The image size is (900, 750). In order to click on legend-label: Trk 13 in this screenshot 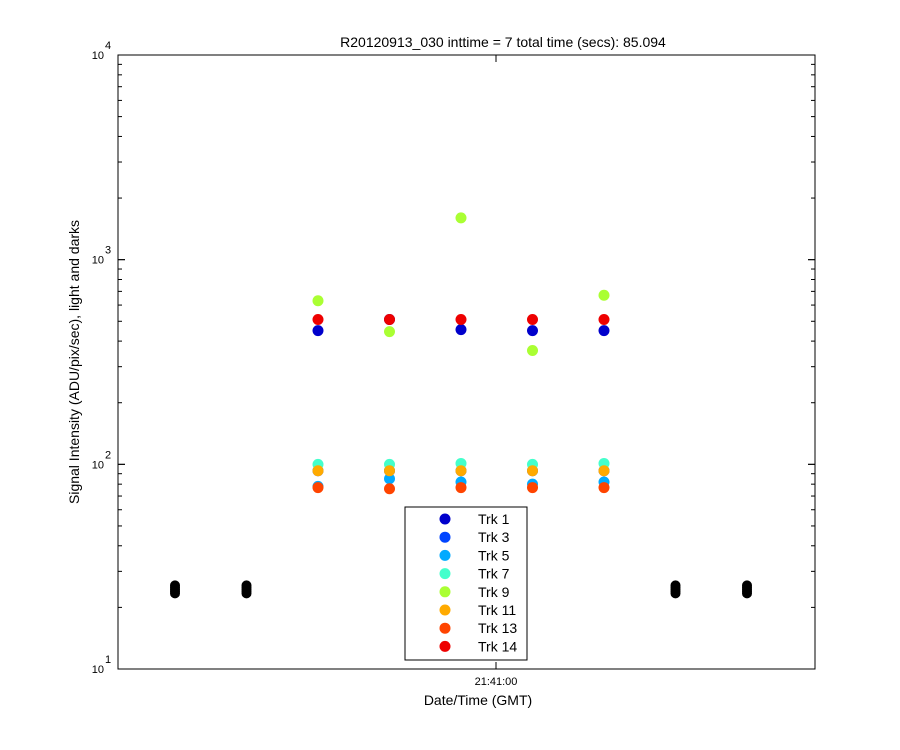, I will do `click(497, 628)`.